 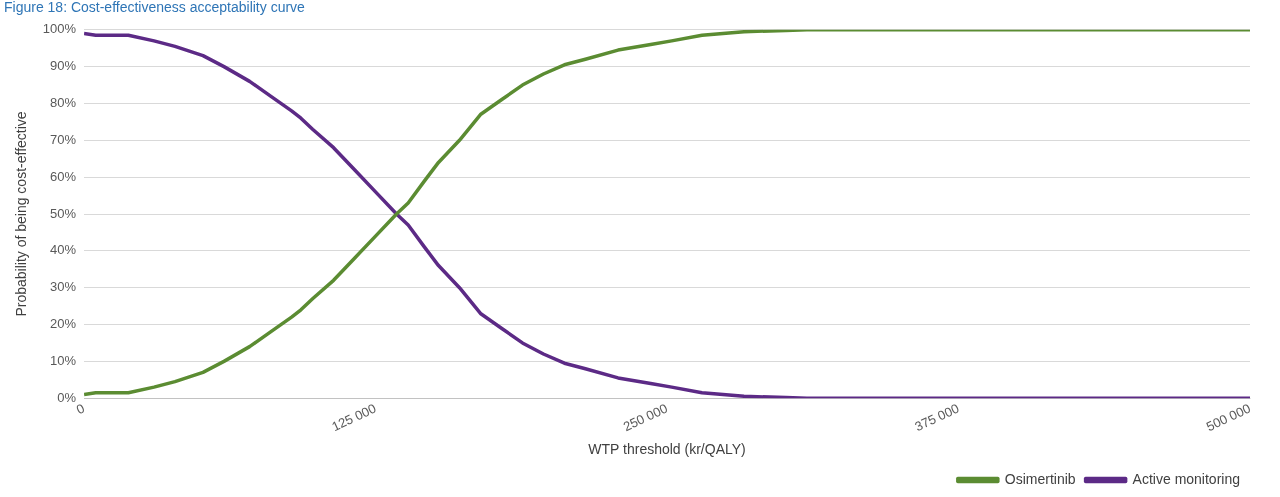 What do you see at coordinates (63, 66) in the screenshot?
I see `y-tick-label: 90%` at bounding box center [63, 66].